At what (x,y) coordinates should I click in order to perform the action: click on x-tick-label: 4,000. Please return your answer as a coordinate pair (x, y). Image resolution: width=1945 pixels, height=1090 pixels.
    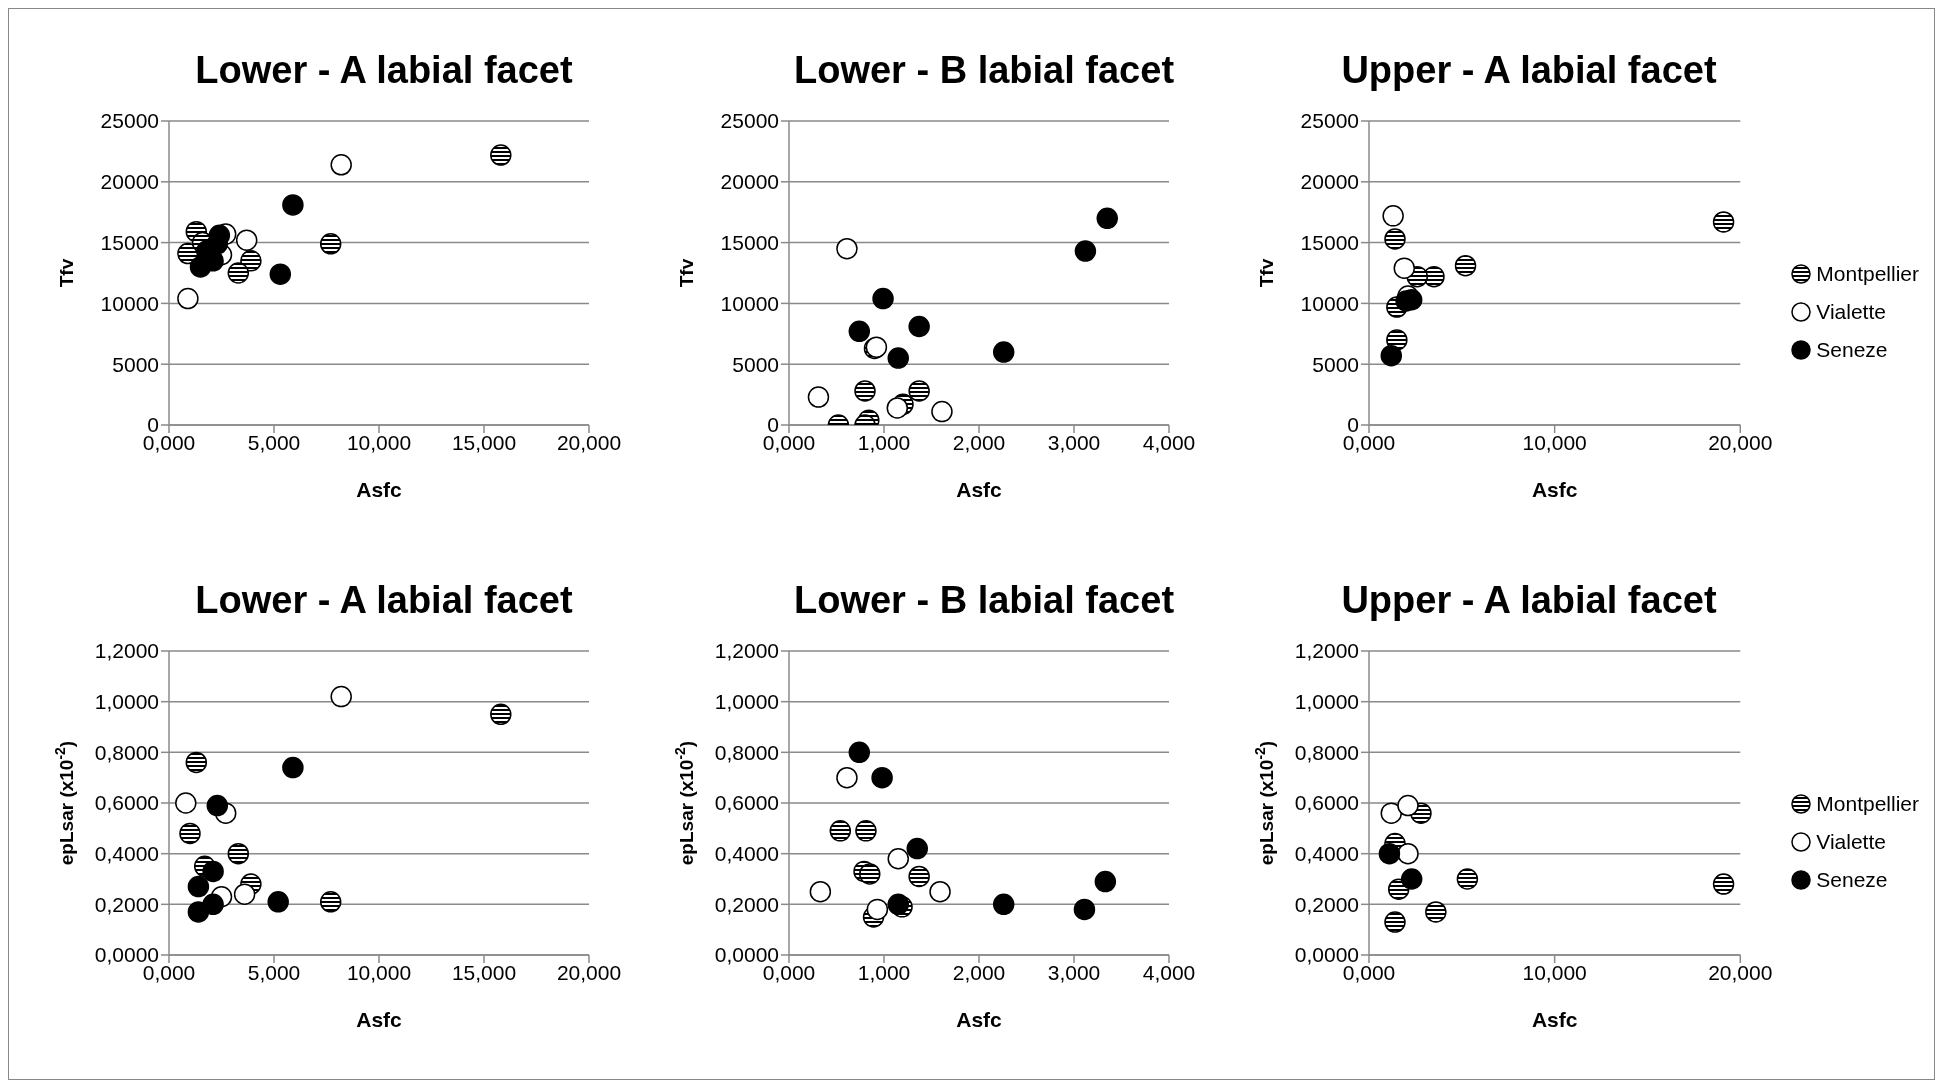
    Looking at the image, I should click on (1169, 442).